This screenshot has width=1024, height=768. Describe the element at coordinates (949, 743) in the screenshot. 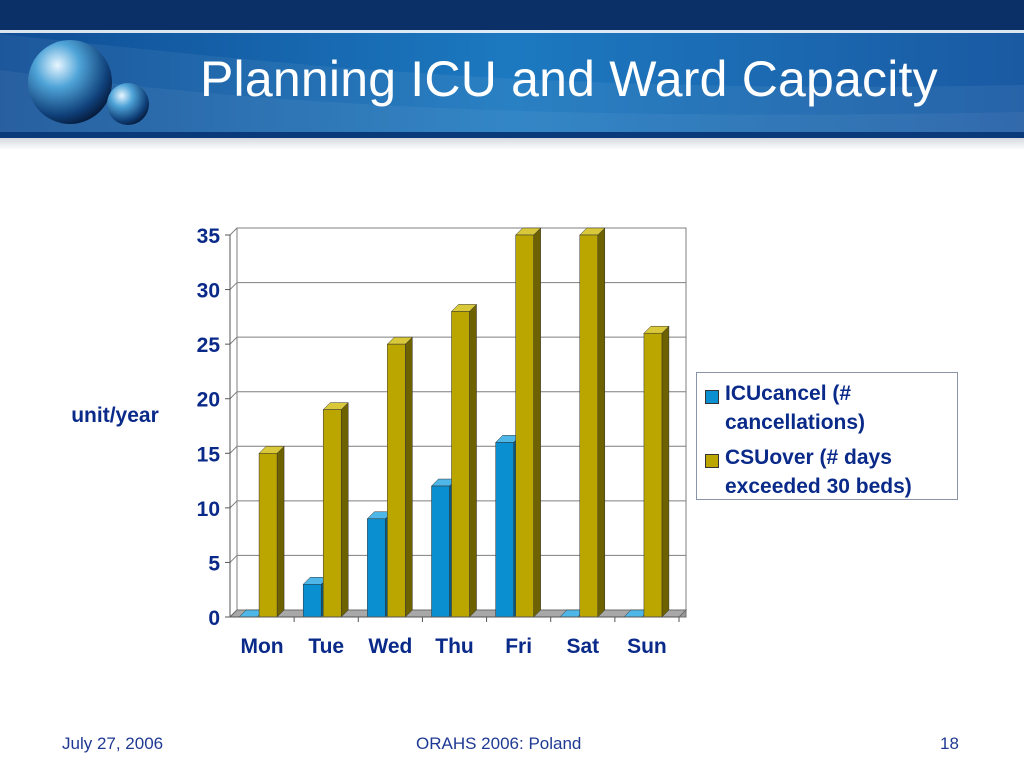

I see `page-number: 18` at that location.